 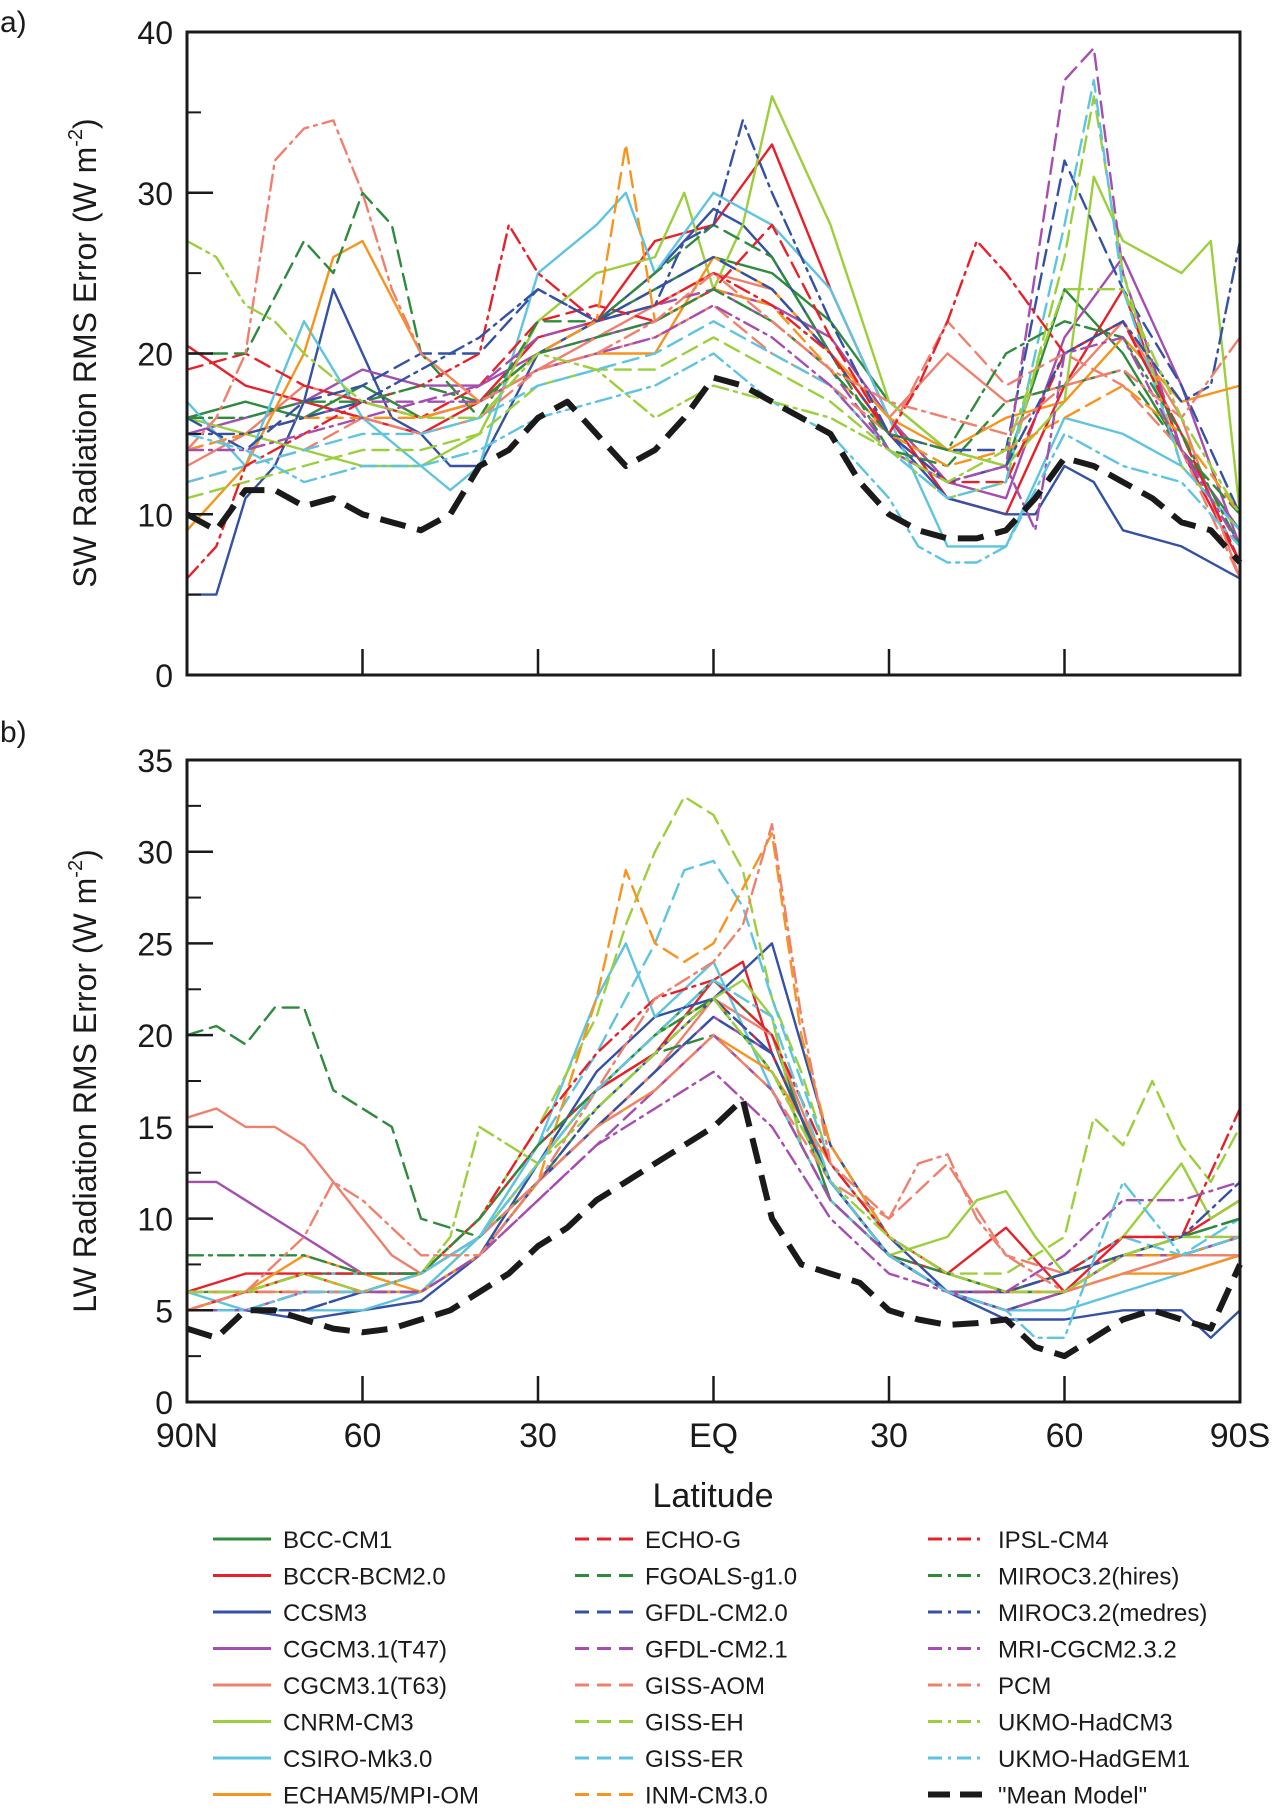 I want to click on y-tick-label-b: 15, so click(x=155, y=1128).